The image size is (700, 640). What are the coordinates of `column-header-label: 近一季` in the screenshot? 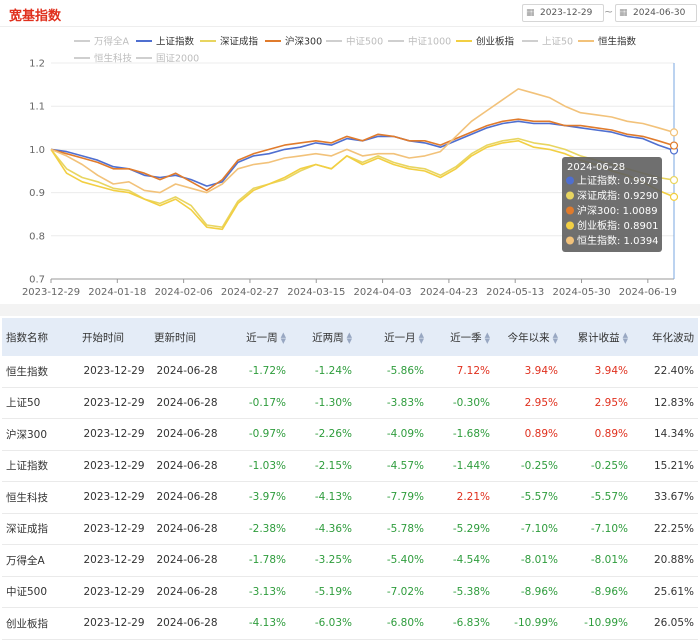 It's located at (466, 337).